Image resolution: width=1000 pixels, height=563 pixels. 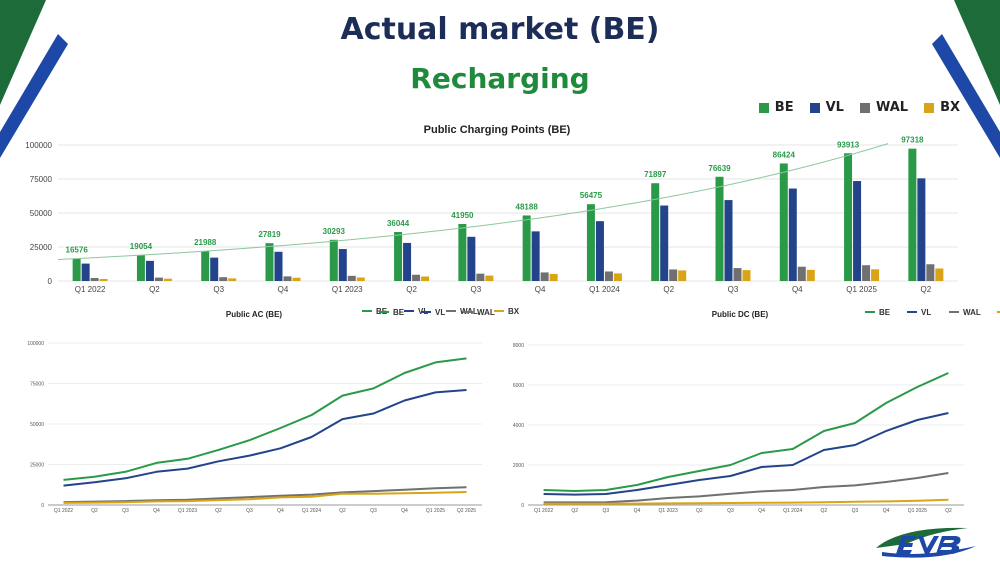 What do you see at coordinates (41, 213) in the screenshot?
I see `bar-y-tick-2: 50000` at bounding box center [41, 213].